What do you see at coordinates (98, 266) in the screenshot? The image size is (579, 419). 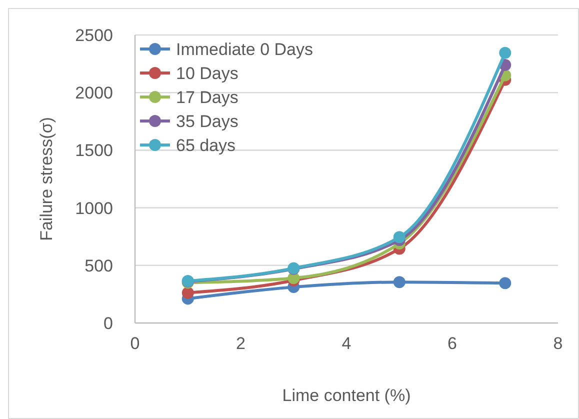 I see `y-tick-label: 500` at bounding box center [98, 266].